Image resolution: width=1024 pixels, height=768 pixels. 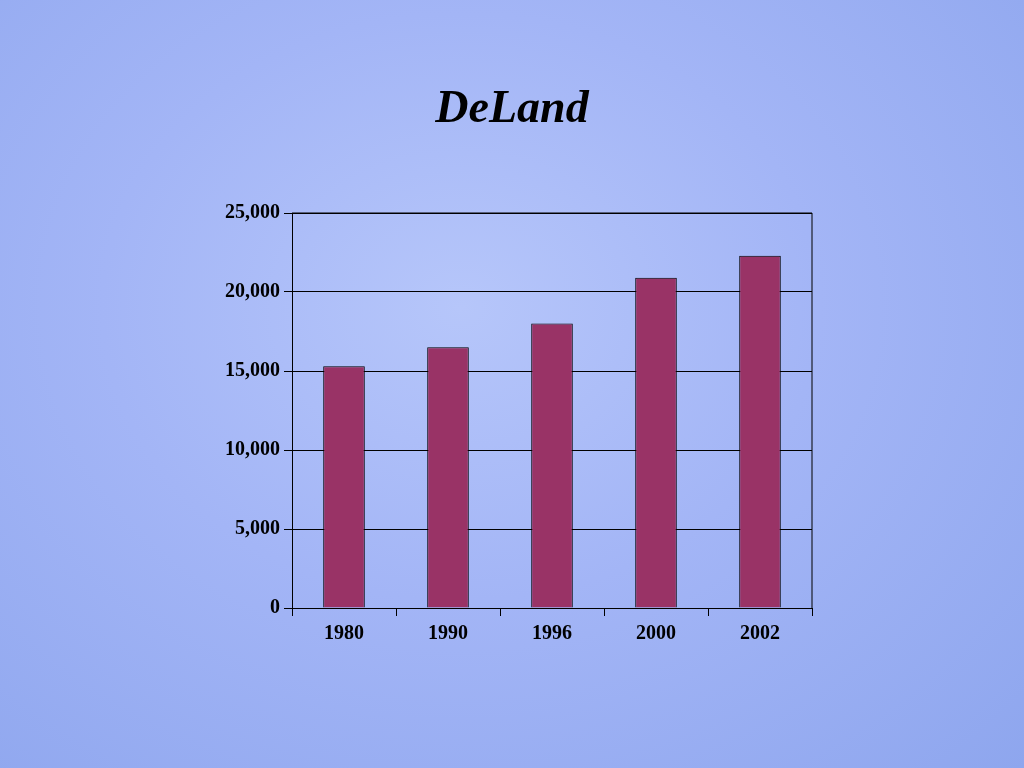 I want to click on x-tick-label: 2000, so click(x=656, y=632).